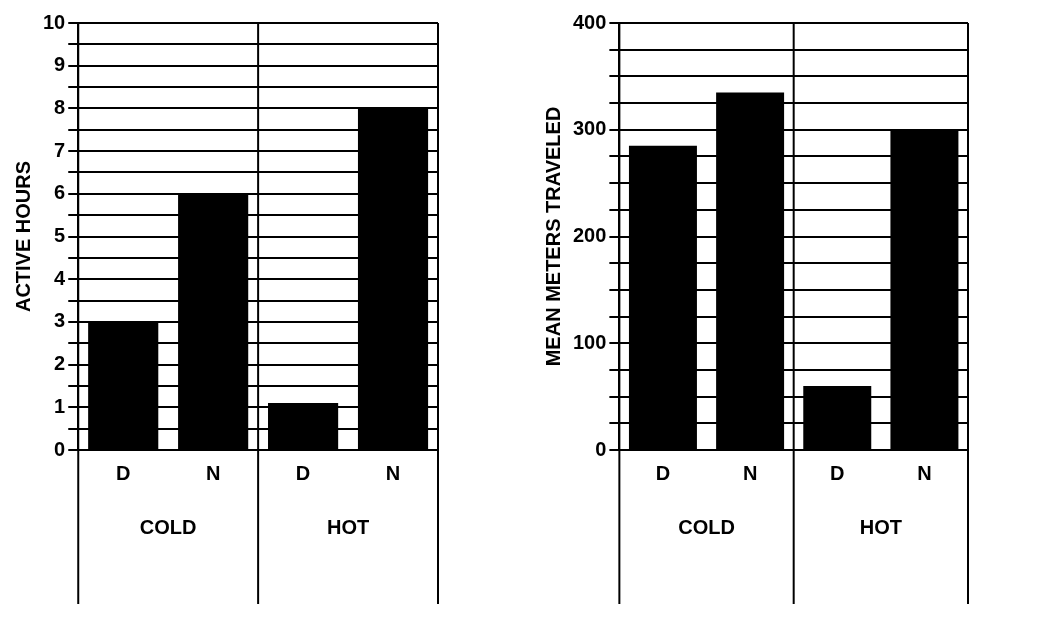 The height and width of the screenshot is (622, 1055). I want to click on y-tick-label: 10, so click(54, 21).